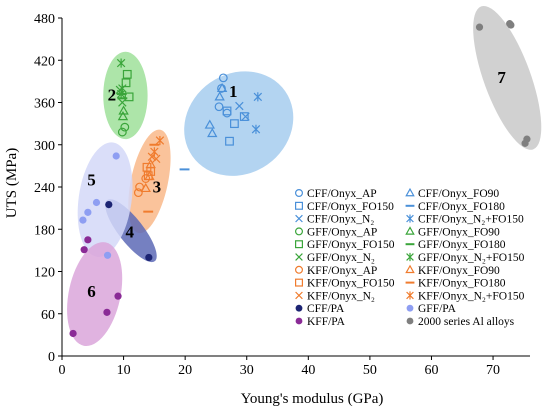 This screenshot has width=550, height=411. Describe the element at coordinates (124, 370) in the screenshot. I see `x-tick-label: 10` at that location.